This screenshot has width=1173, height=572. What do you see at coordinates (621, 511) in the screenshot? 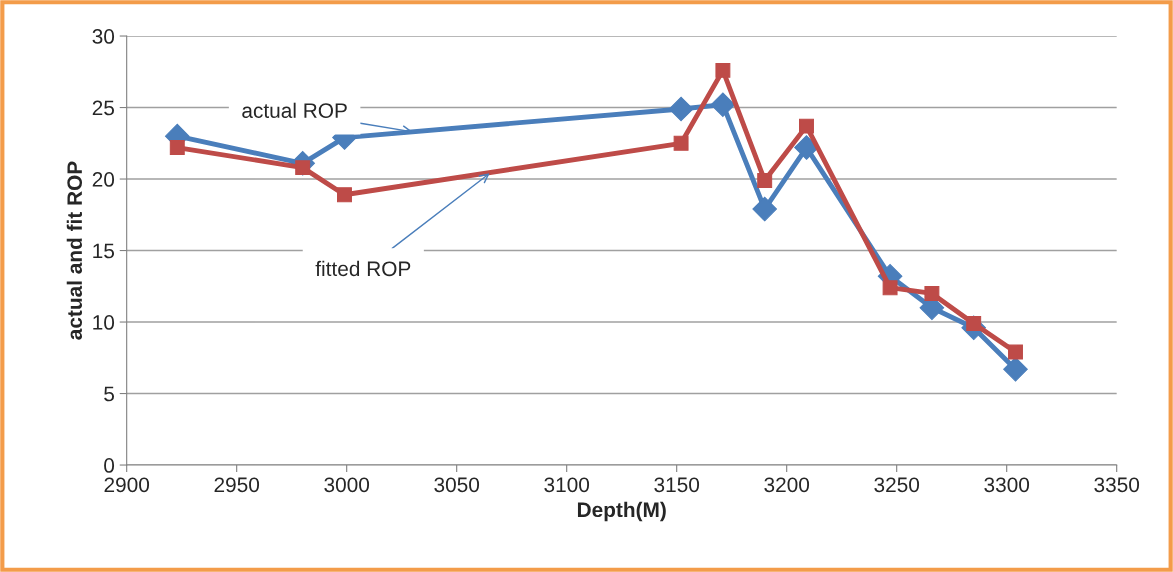
I see `x-axis-title: Depth(M)` at bounding box center [621, 511].